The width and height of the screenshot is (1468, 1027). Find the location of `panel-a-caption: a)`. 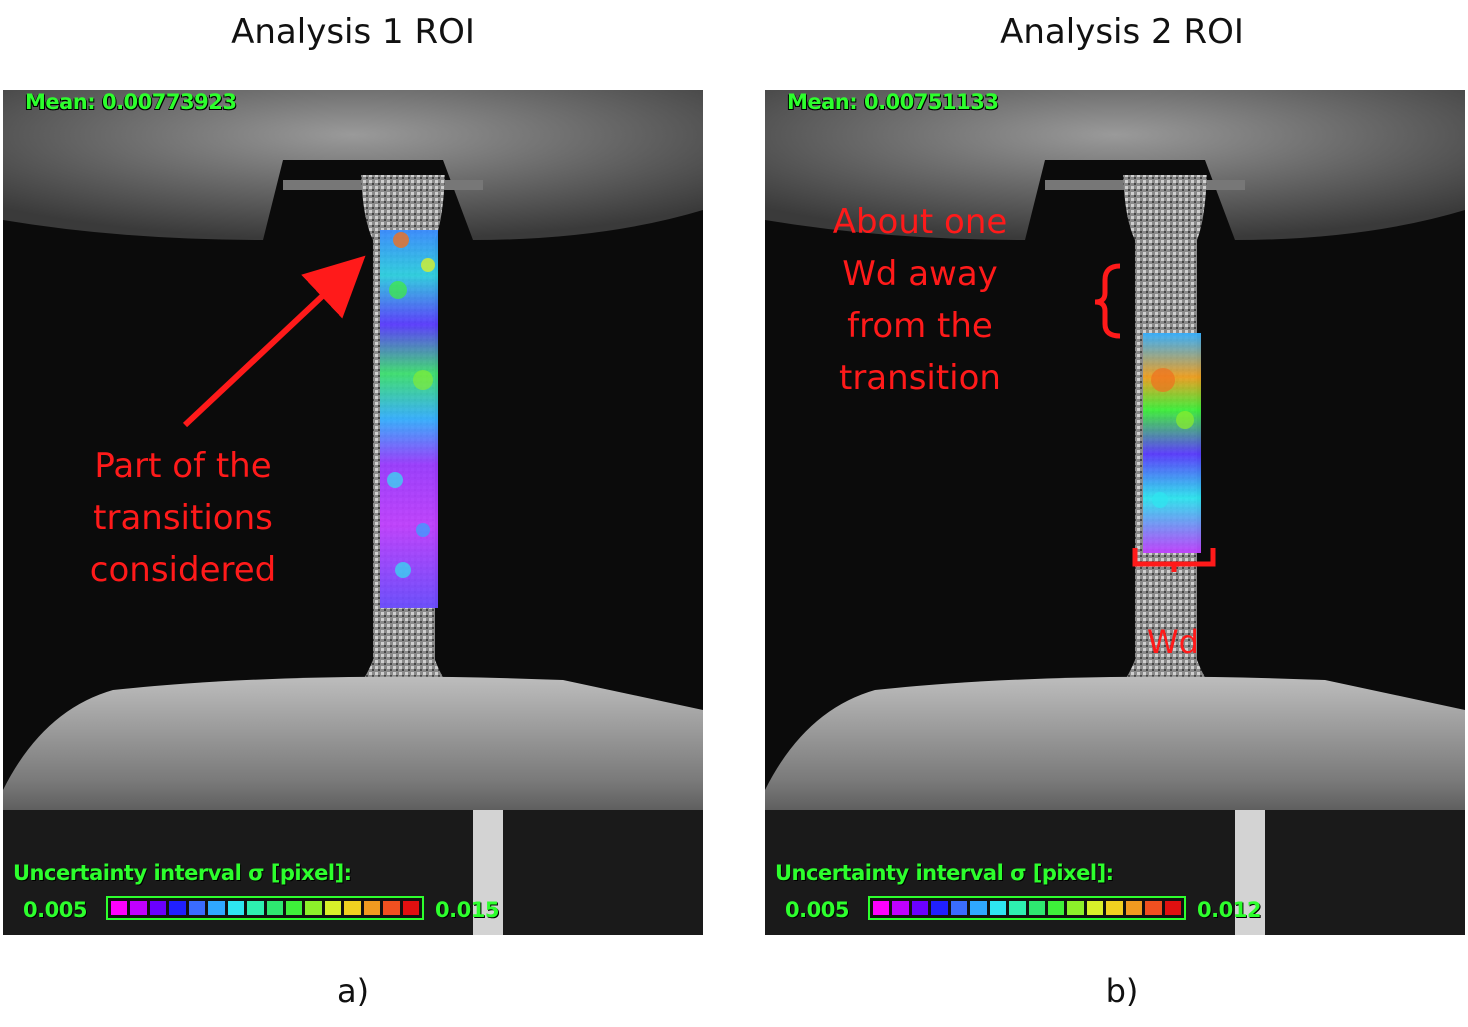

panel-a-caption: a) is located at coordinates (353, 991).